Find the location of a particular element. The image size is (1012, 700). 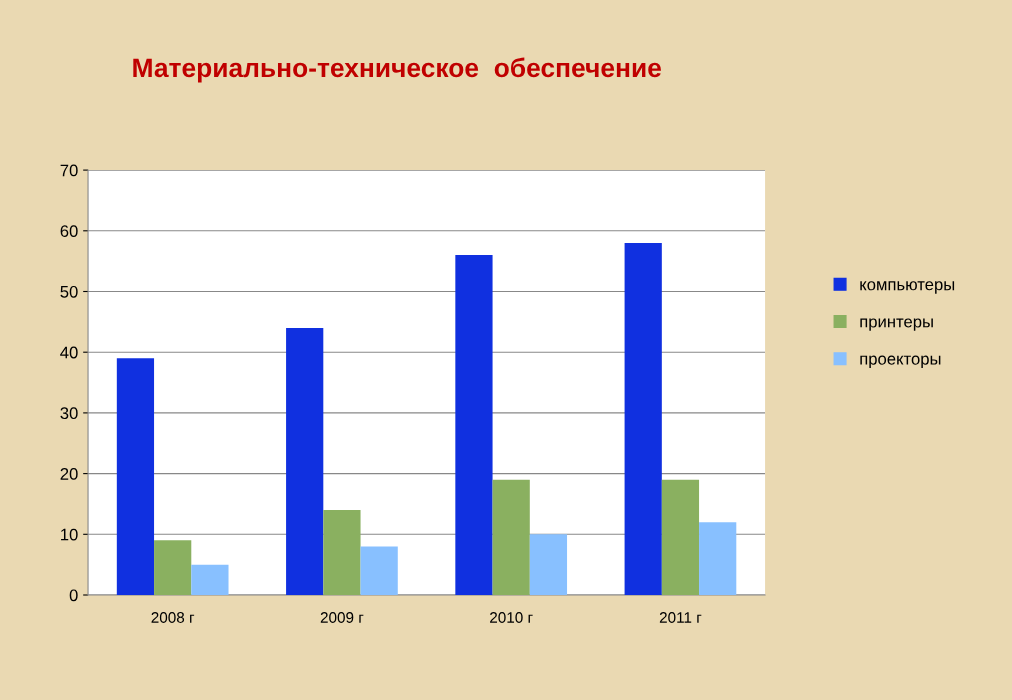

y-tick-label: 40 is located at coordinates (69, 352).